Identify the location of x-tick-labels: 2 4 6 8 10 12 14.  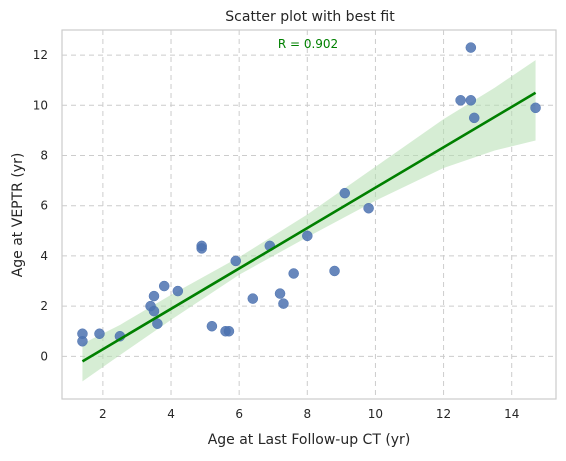
(309, 414).